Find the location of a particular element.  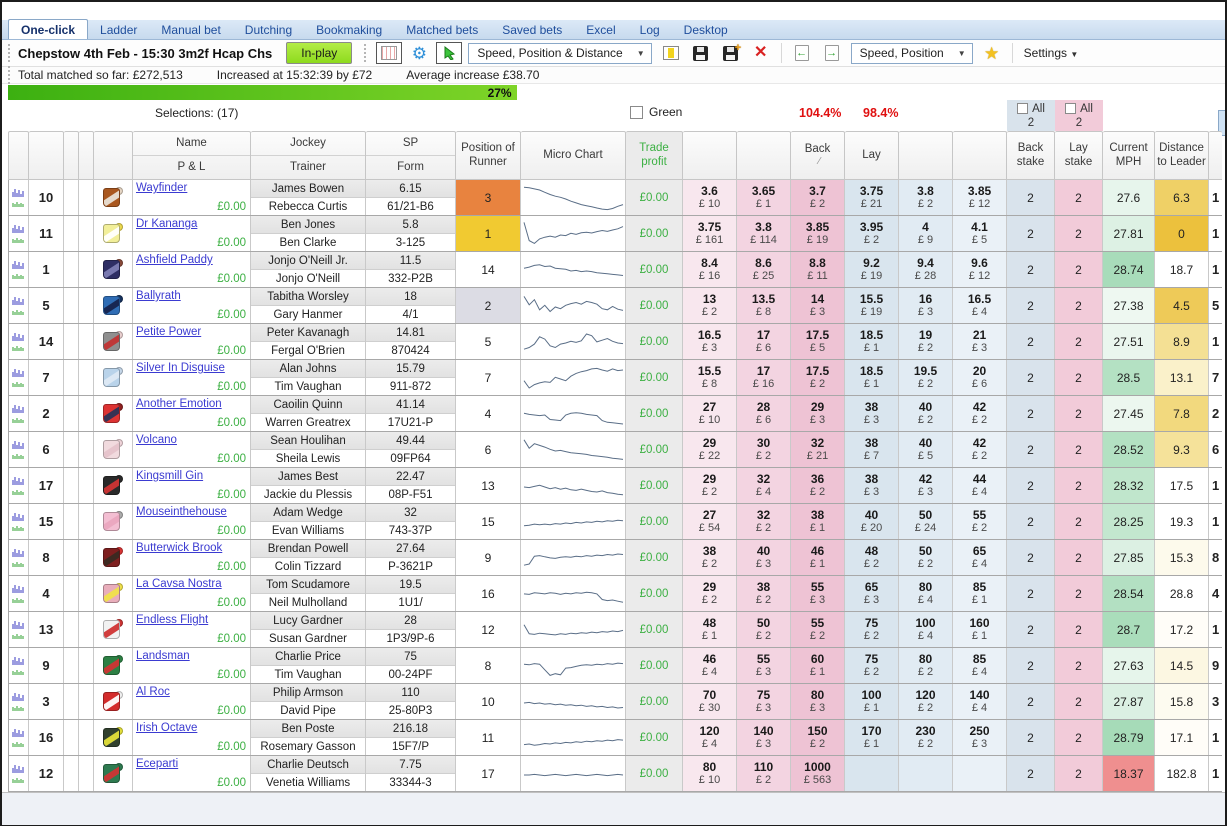

lay-price-3-cell: 65 £ 4 is located at coordinates (980, 557).